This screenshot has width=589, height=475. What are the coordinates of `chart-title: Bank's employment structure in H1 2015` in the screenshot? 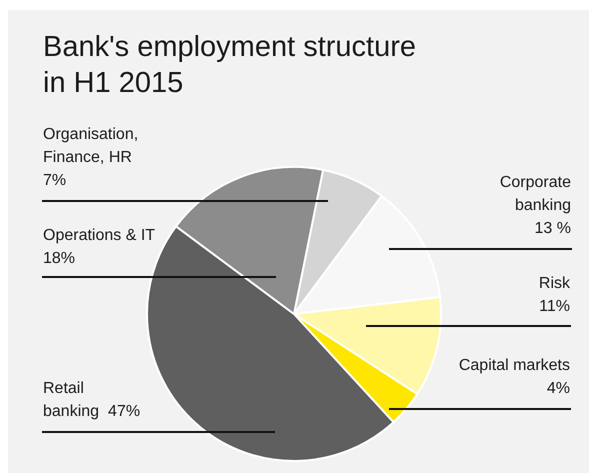 It's located at (229, 65).